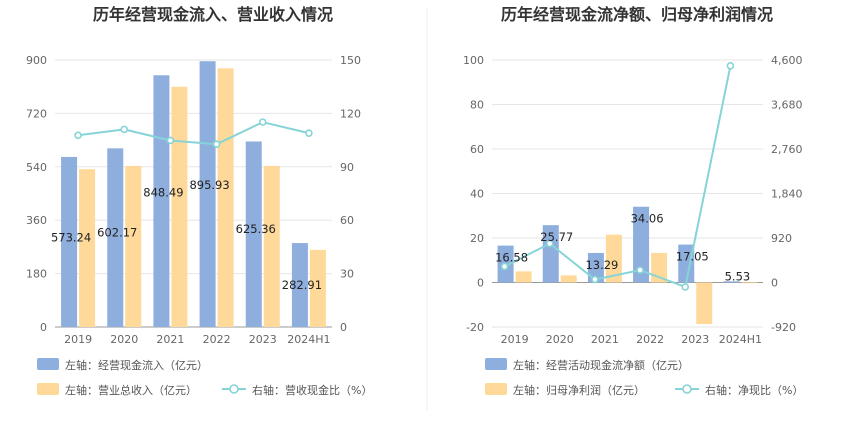  What do you see at coordinates (350, 60) in the screenshot?
I see `right-axis-tick: 150` at bounding box center [350, 60].